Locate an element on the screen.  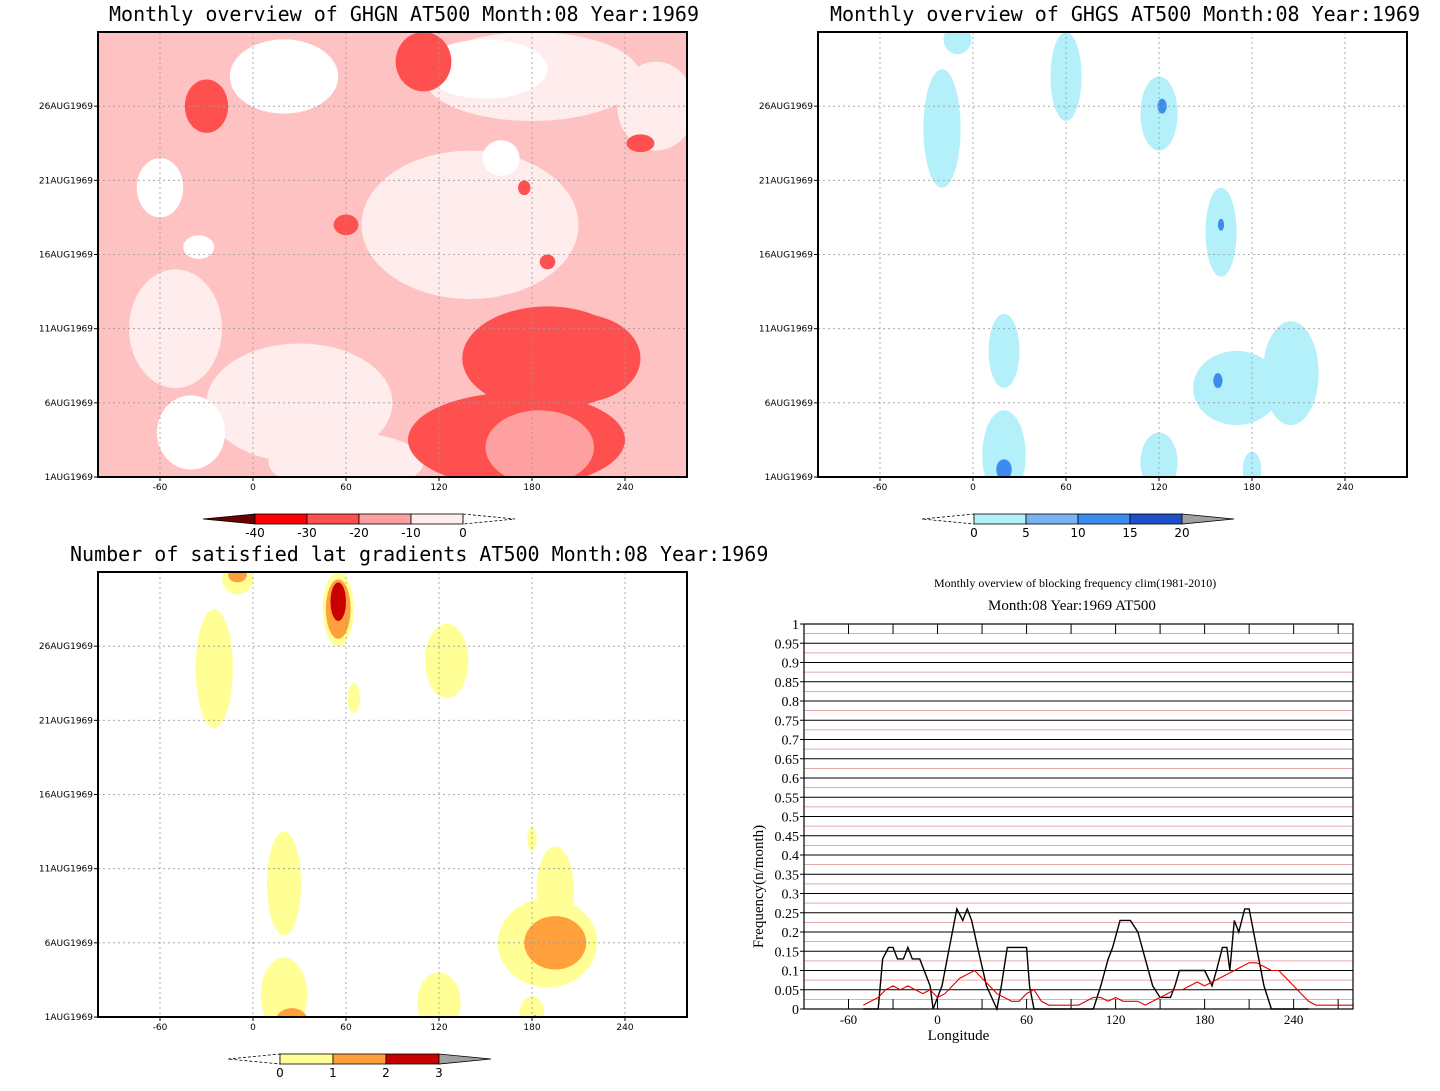
ghgs-ytick-label: 1AUG1969 is located at coordinates (789, 478).